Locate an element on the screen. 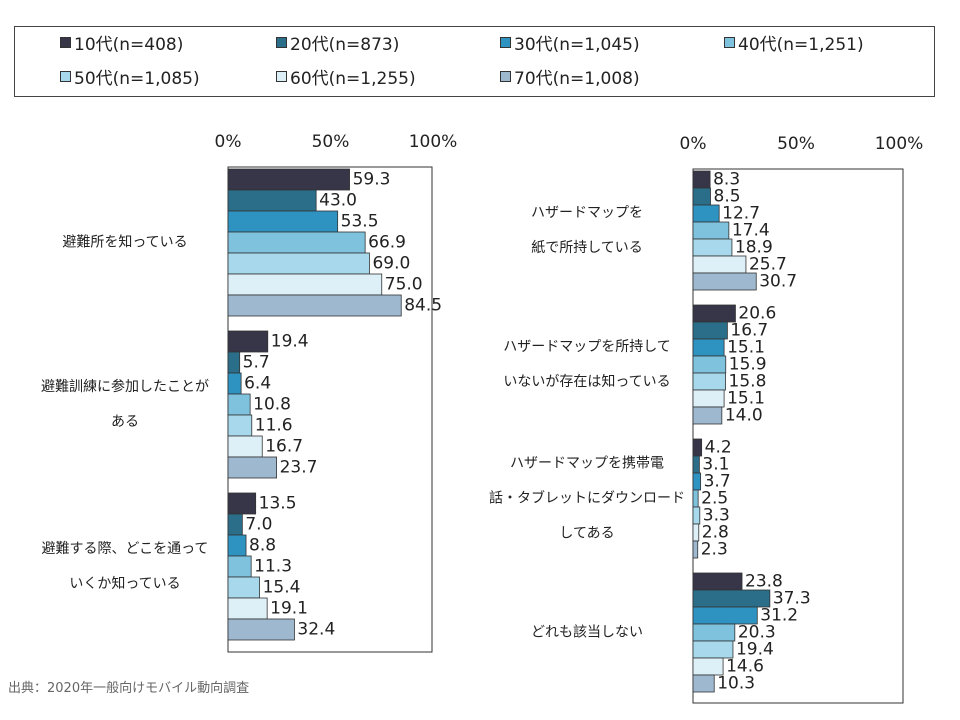 The image size is (960, 720). data-label: 20.3 is located at coordinates (757, 633).